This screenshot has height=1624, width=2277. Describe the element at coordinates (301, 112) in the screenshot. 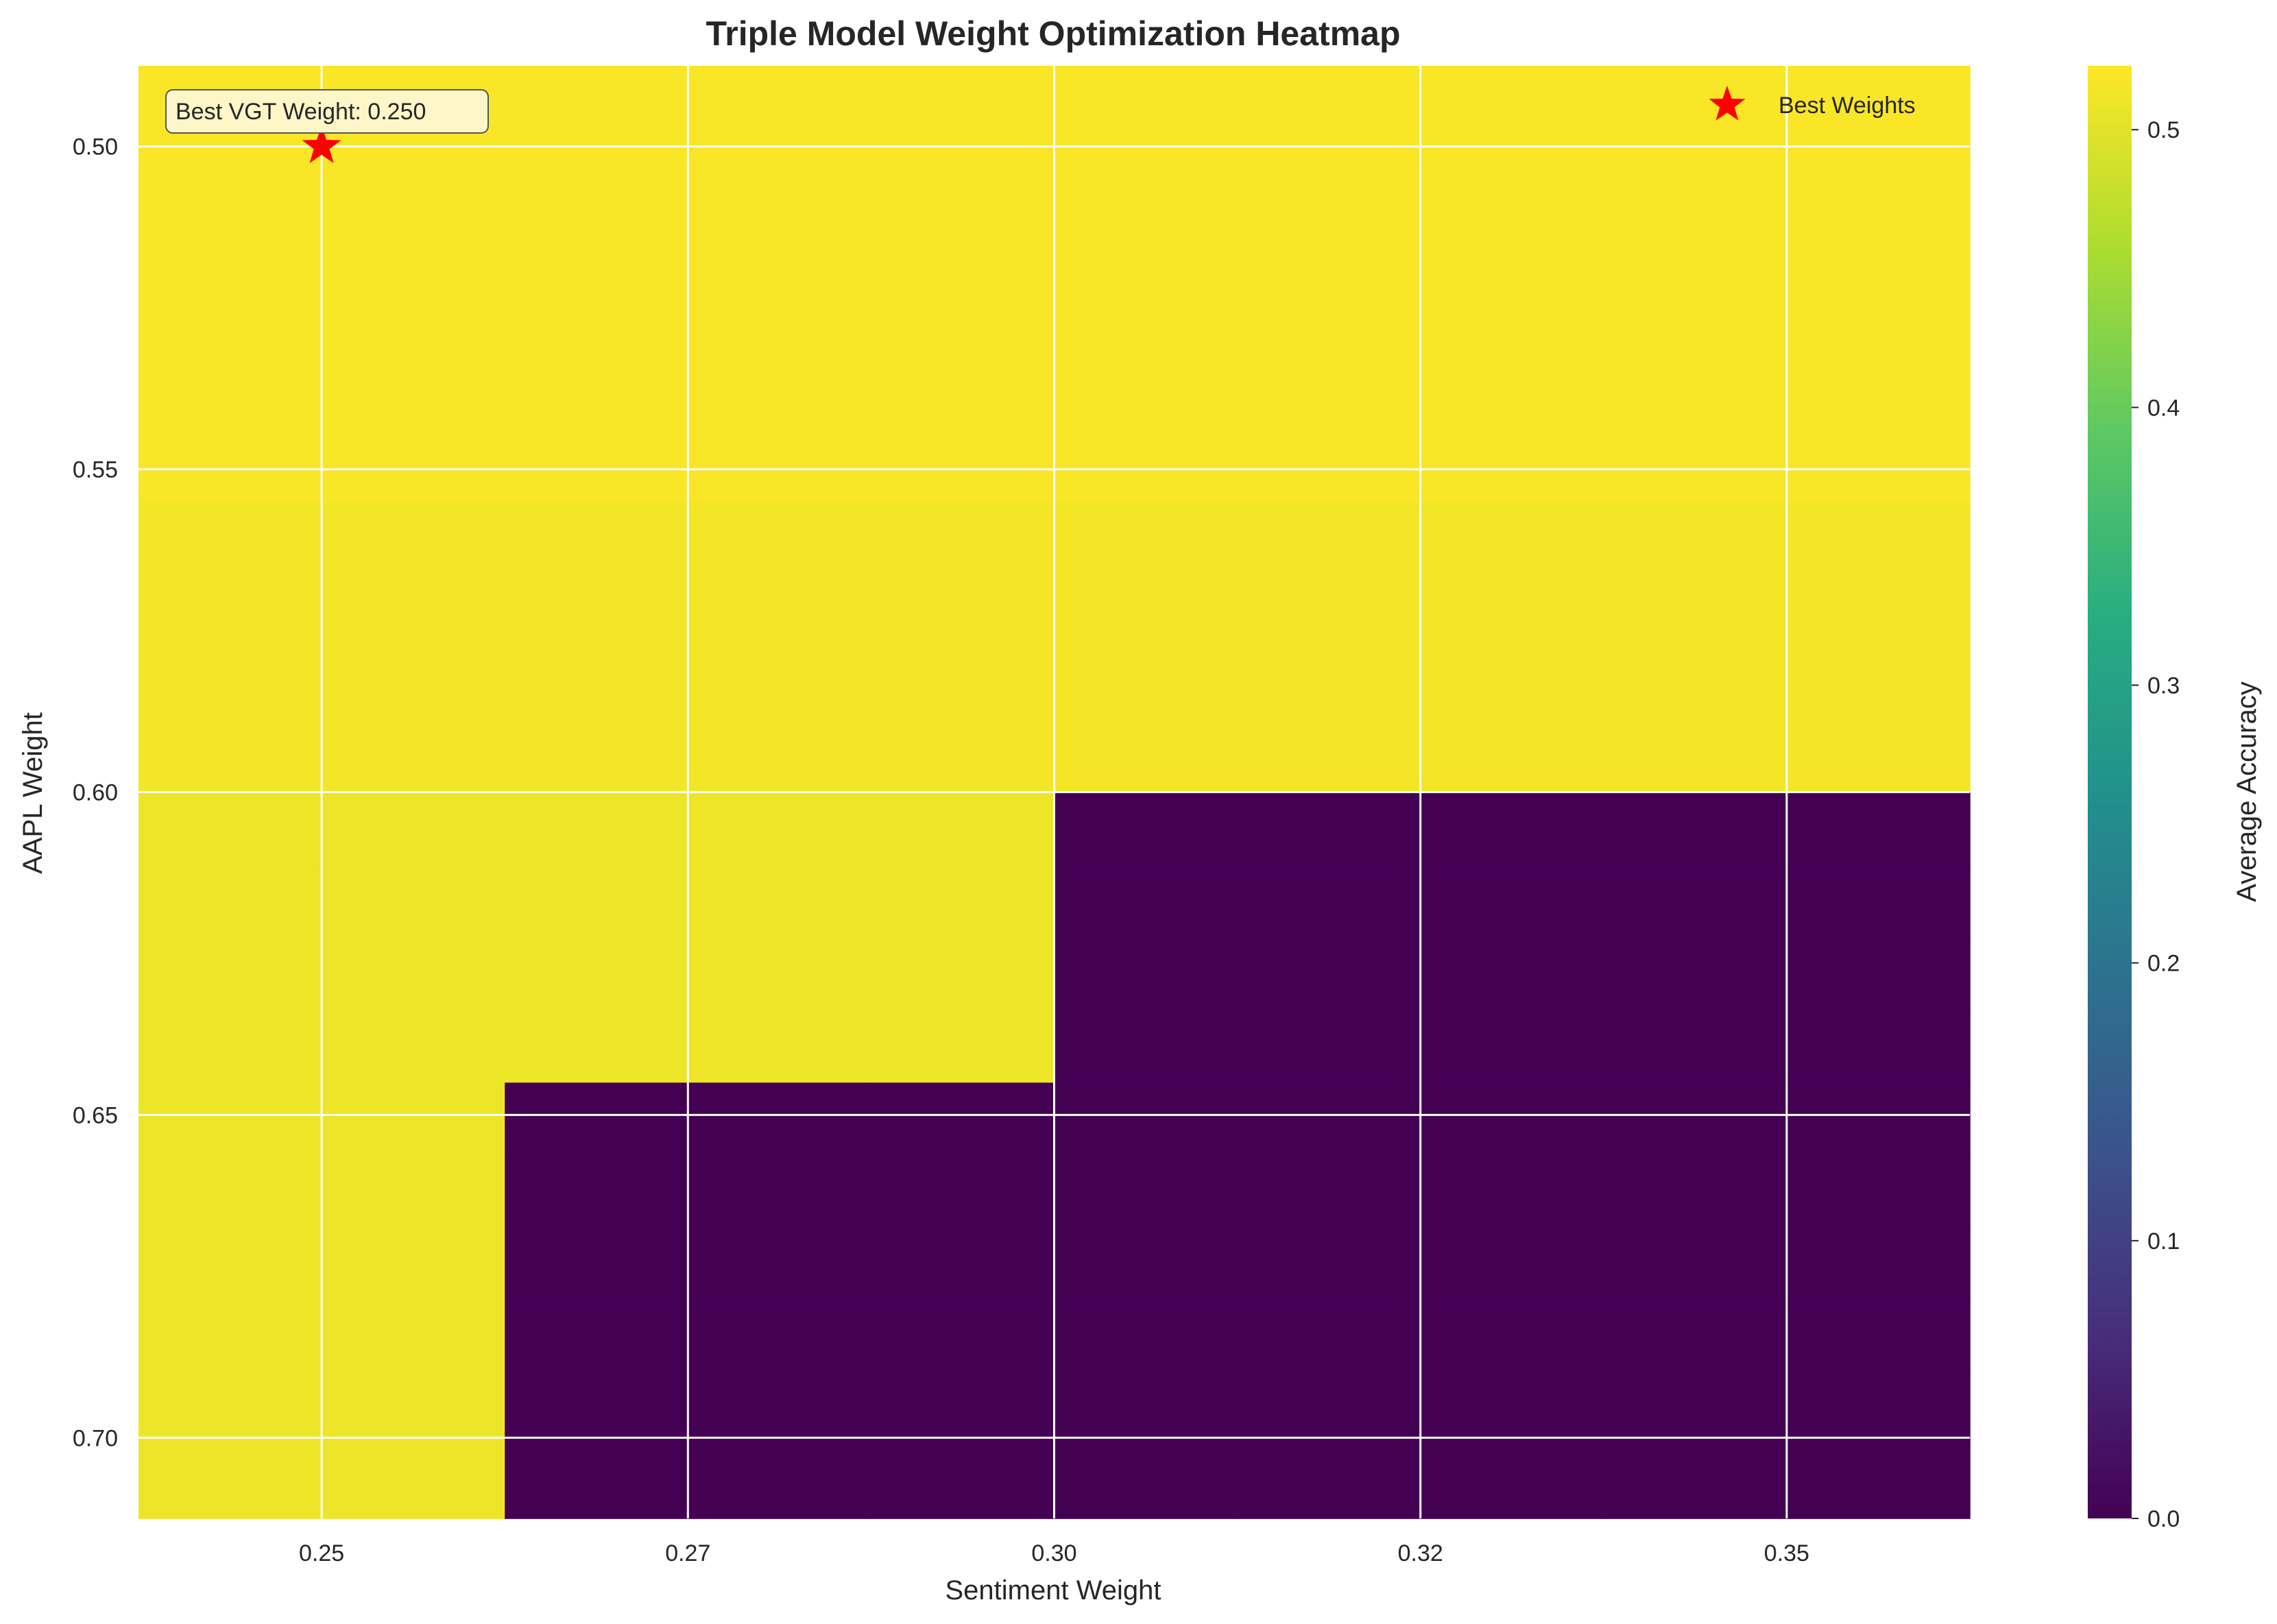

I see `annotation-text: Best VGT Weight: 0.250` at that location.